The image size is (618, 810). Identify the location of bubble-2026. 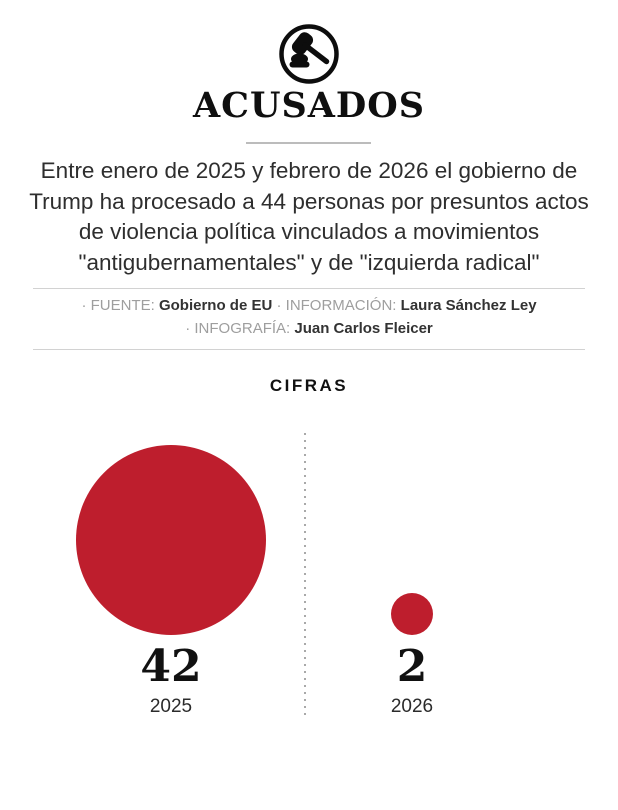
(412, 614).